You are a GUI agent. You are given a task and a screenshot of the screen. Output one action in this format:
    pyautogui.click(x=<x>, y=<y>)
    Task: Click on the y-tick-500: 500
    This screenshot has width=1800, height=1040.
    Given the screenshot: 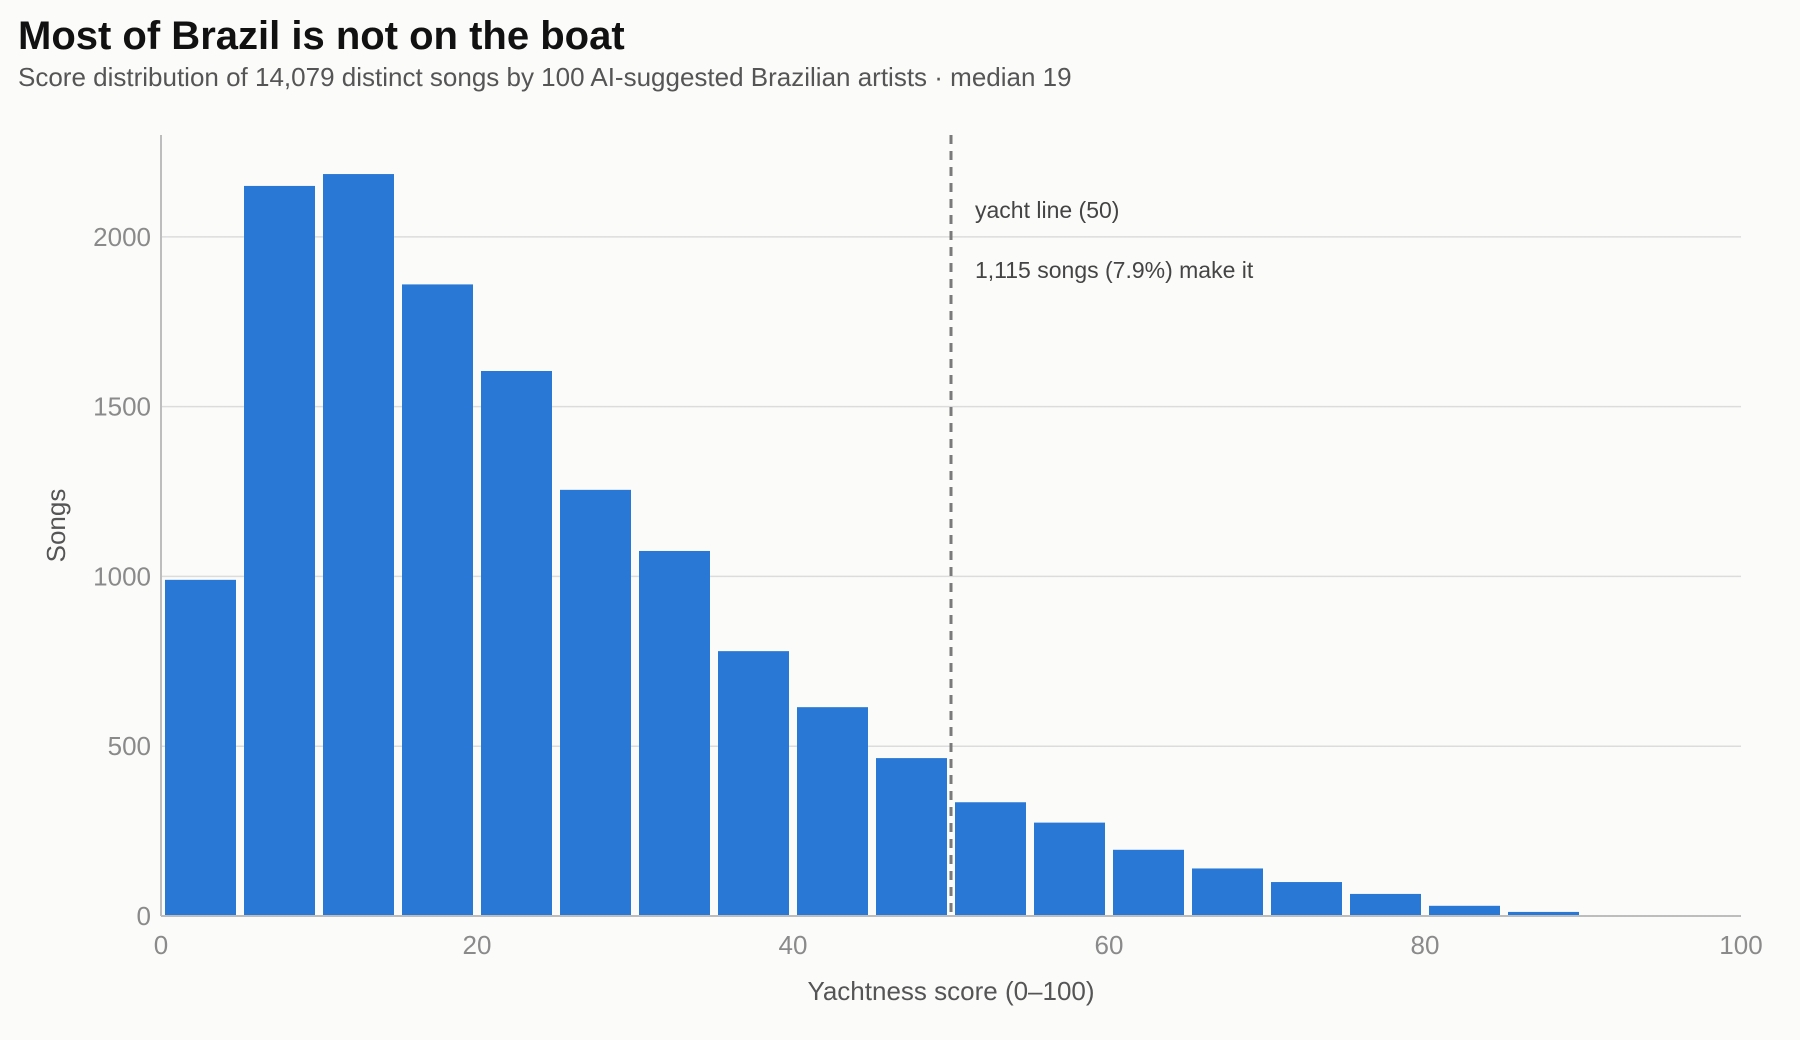 What is the action you would take?
    pyautogui.click(x=129, y=746)
    